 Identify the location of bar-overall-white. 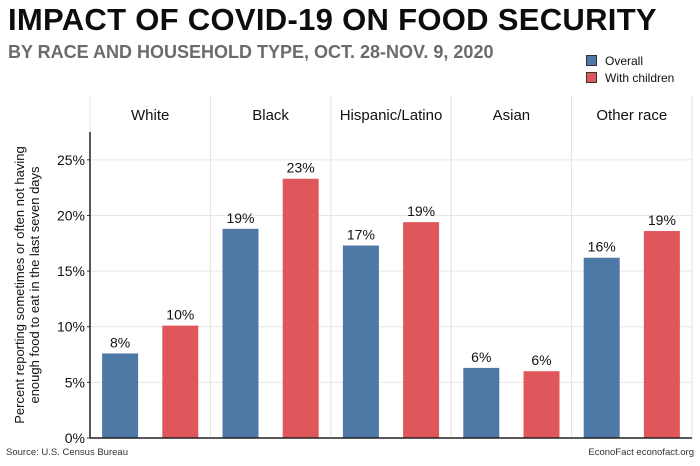
(120, 395).